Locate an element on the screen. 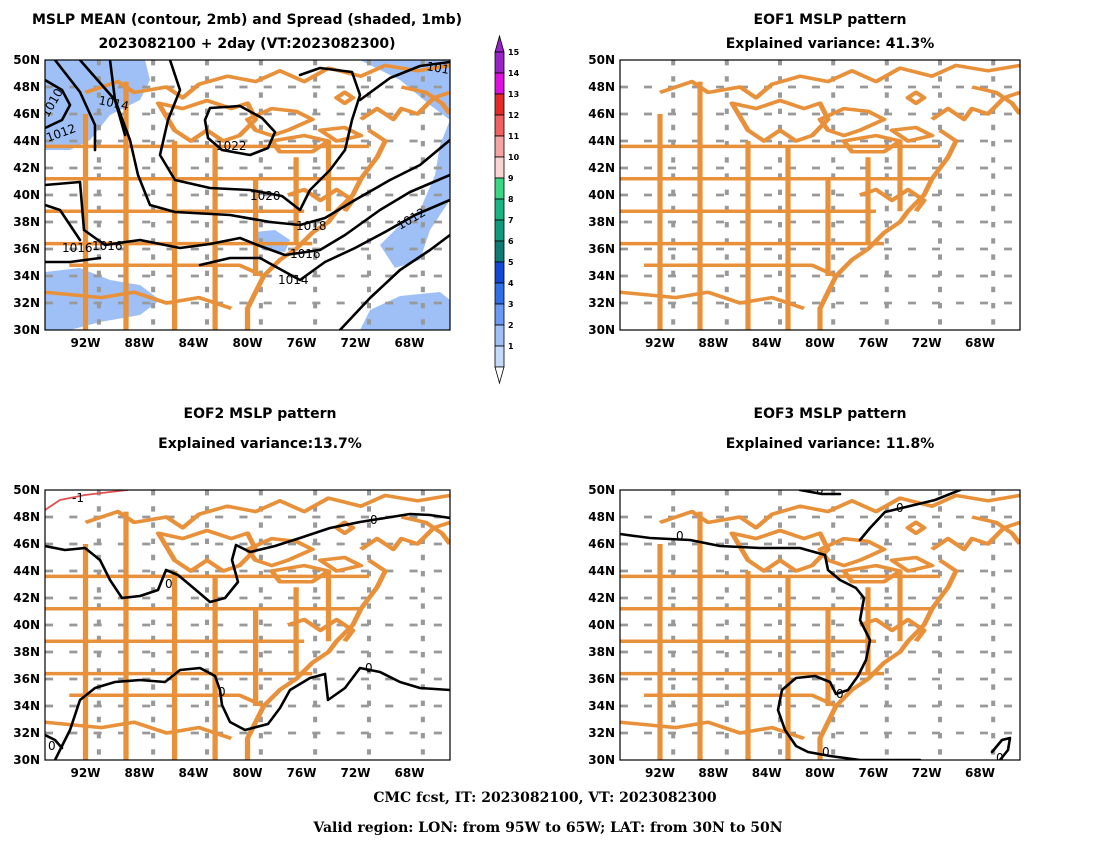 This screenshot has width=1100, height=850. colorbar-label: 7 is located at coordinates (511, 220).